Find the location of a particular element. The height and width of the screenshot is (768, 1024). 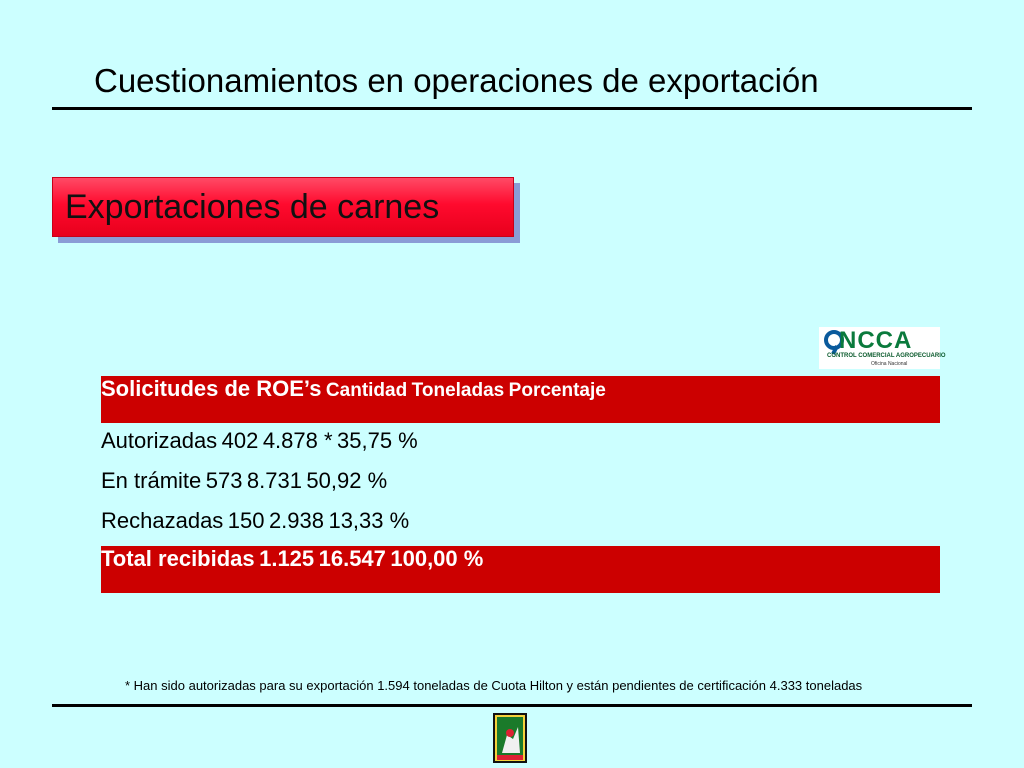

row-label: En trámite is located at coordinates (151, 480).